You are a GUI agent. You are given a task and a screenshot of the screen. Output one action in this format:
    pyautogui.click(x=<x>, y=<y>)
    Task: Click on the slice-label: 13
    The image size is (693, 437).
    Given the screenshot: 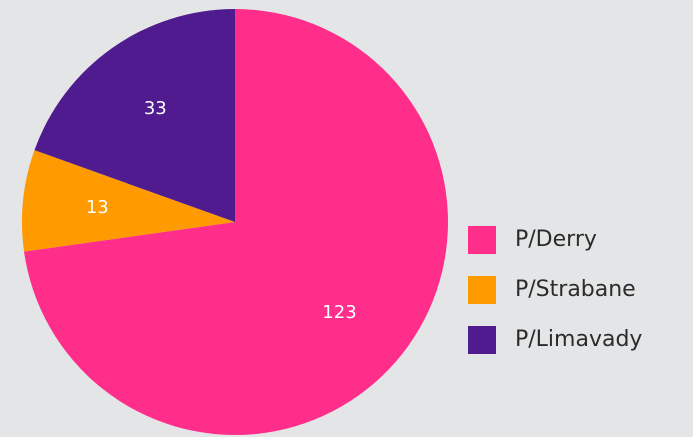 What is the action you would take?
    pyautogui.click(x=97, y=207)
    